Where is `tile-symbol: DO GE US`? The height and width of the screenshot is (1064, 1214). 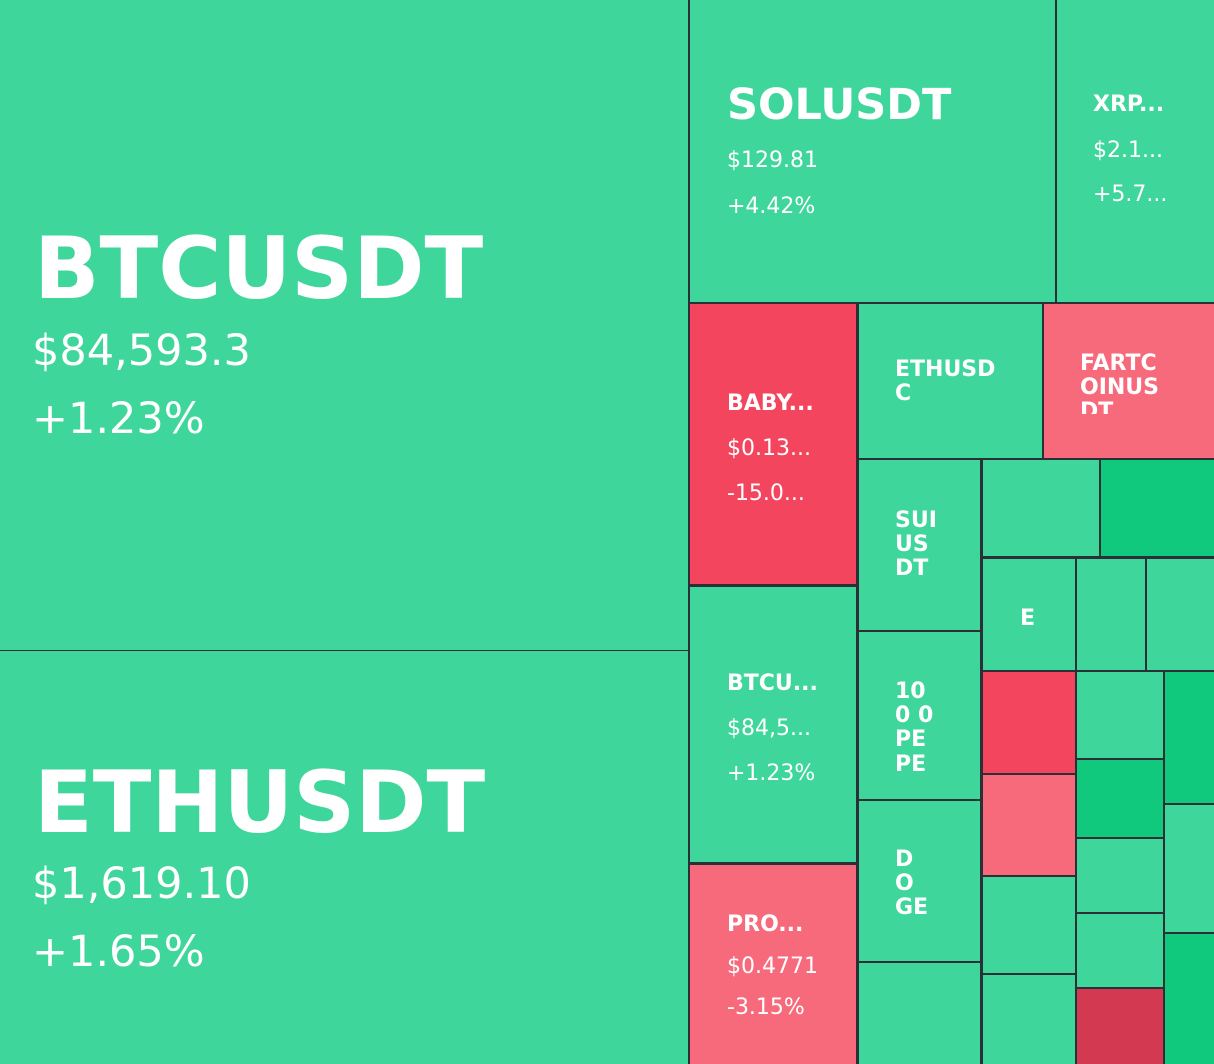
tile-symbol: DO GE US is located at coordinates (912, 883).